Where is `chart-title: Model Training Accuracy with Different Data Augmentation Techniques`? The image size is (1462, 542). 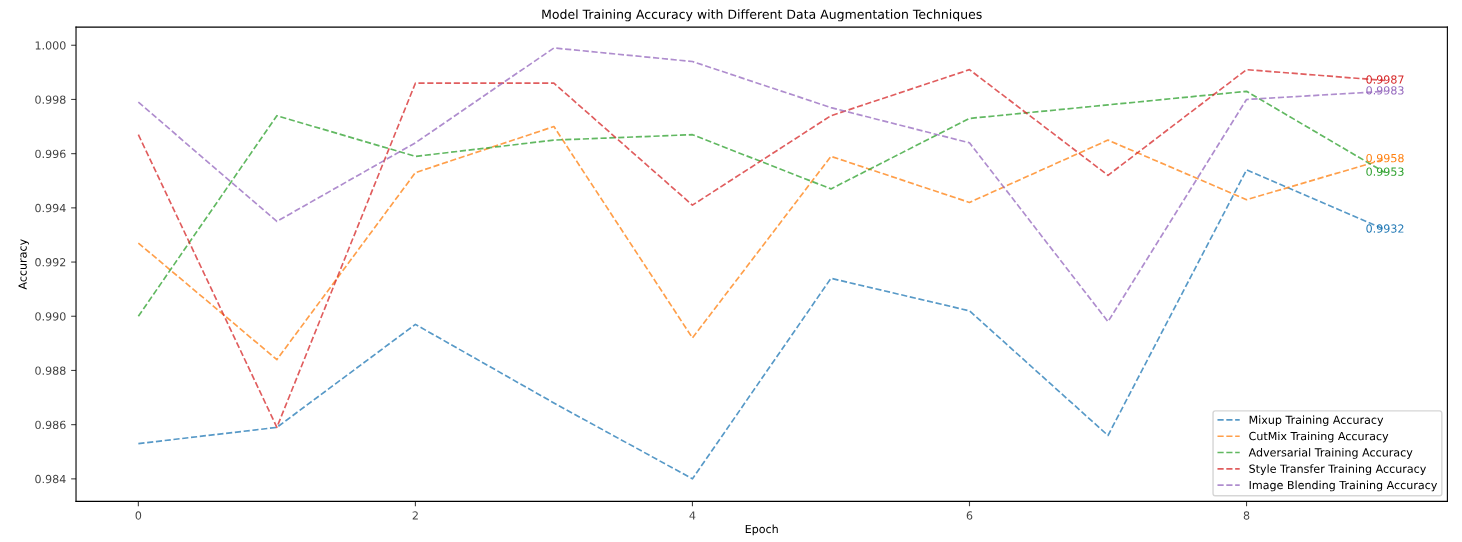
chart-title: Model Training Accuracy with Different Data Augmentation Techniques is located at coordinates (762, 15).